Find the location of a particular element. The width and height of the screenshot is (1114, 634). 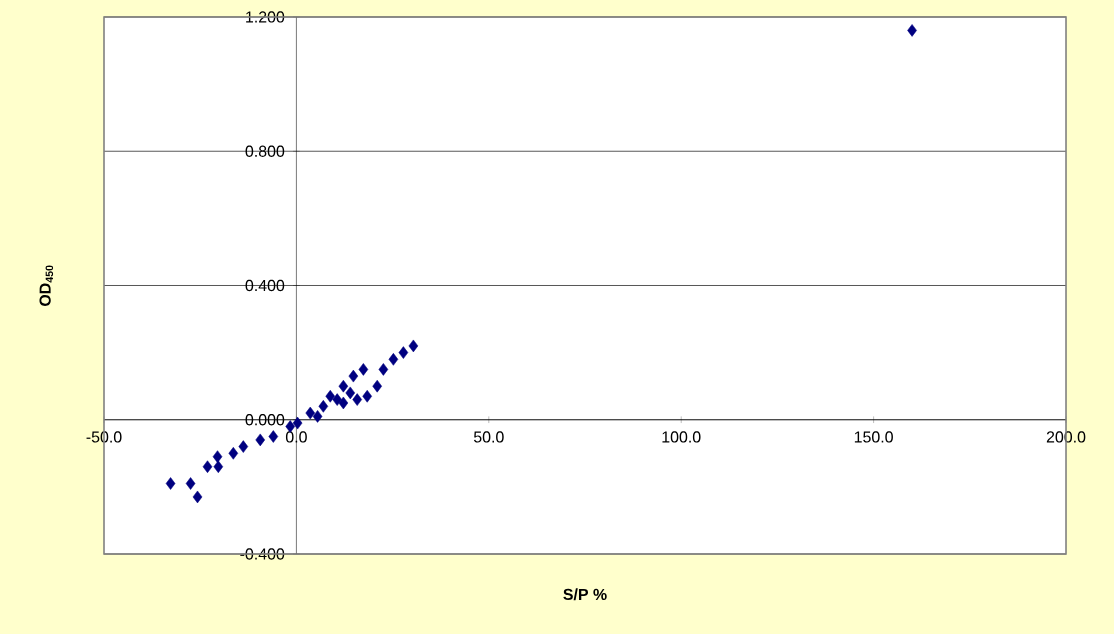

y-tick-label: 1.200 is located at coordinates (265, 17).